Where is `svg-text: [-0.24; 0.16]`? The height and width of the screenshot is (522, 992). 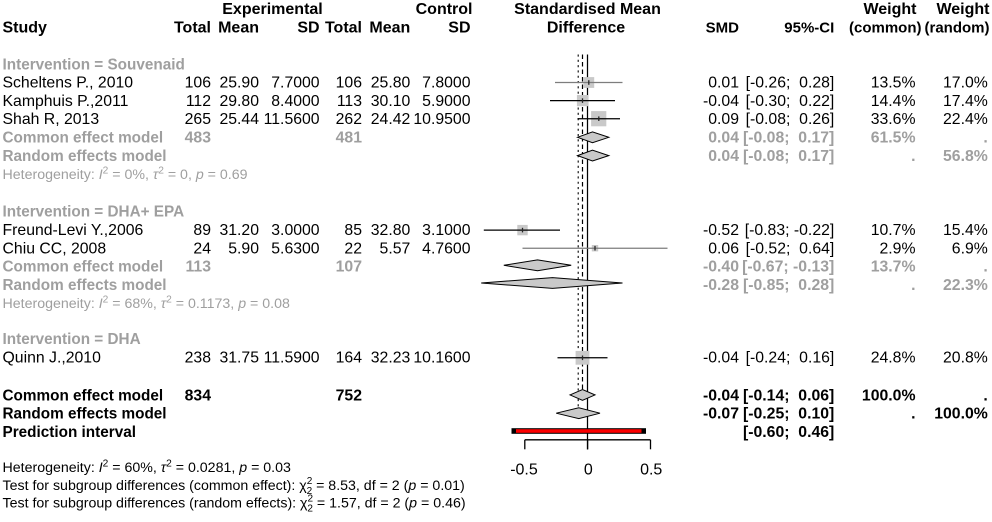 svg-text: [-0.24; 0.16] is located at coordinates (790, 357).